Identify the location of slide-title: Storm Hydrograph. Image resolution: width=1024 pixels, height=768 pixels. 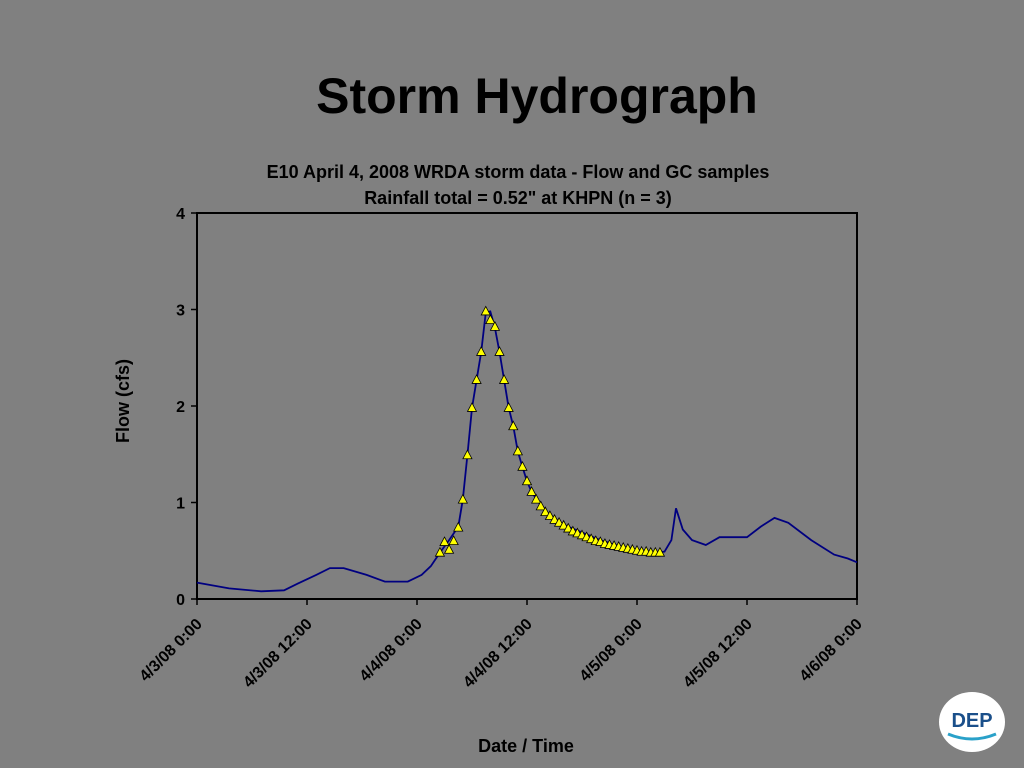
(537, 96).